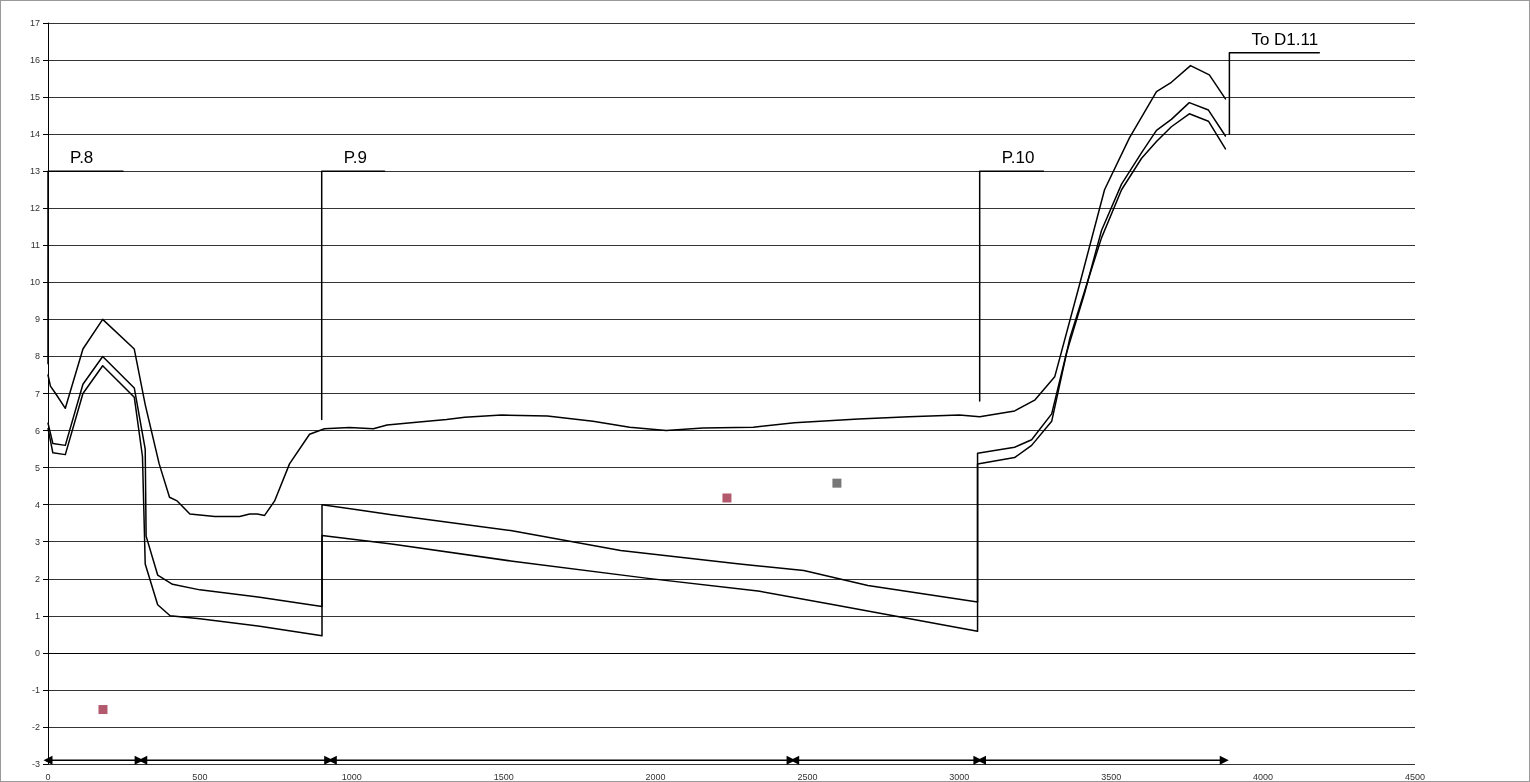 This screenshot has width=1530, height=782. What do you see at coordinates (34, 97) in the screenshot?
I see `y-tick-label: 15` at bounding box center [34, 97].